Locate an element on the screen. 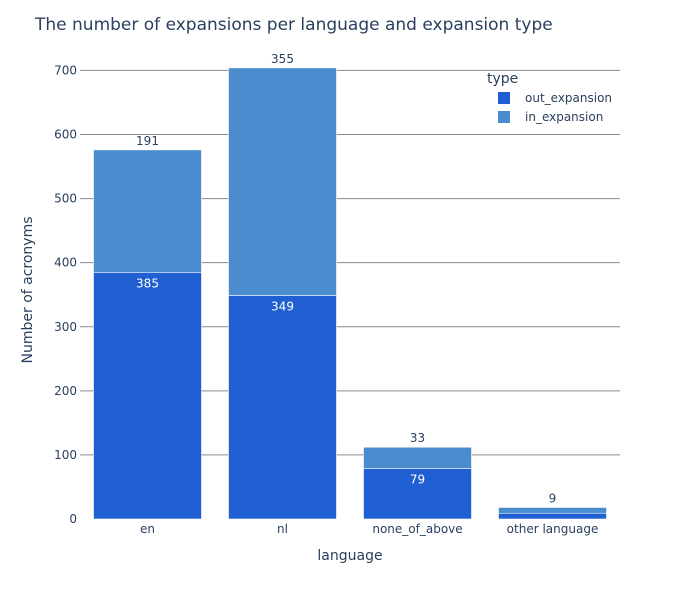 This screenshot has height=600, width=700. y-tick-label: 200 is located at coordinates (65, 391).